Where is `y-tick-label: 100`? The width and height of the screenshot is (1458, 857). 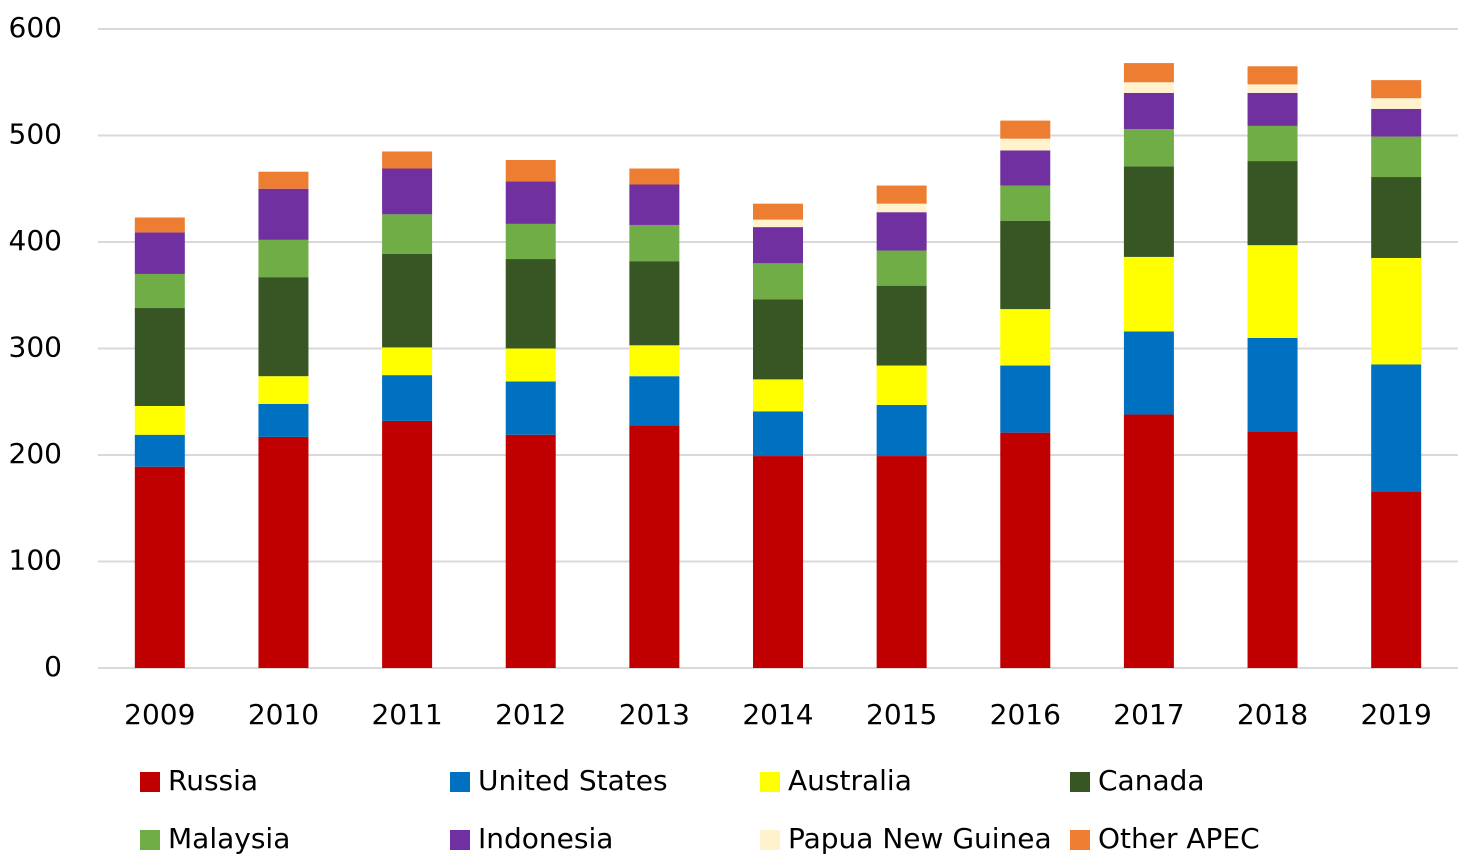 y-tick-label: 100 is located at coordinates (35, 560).